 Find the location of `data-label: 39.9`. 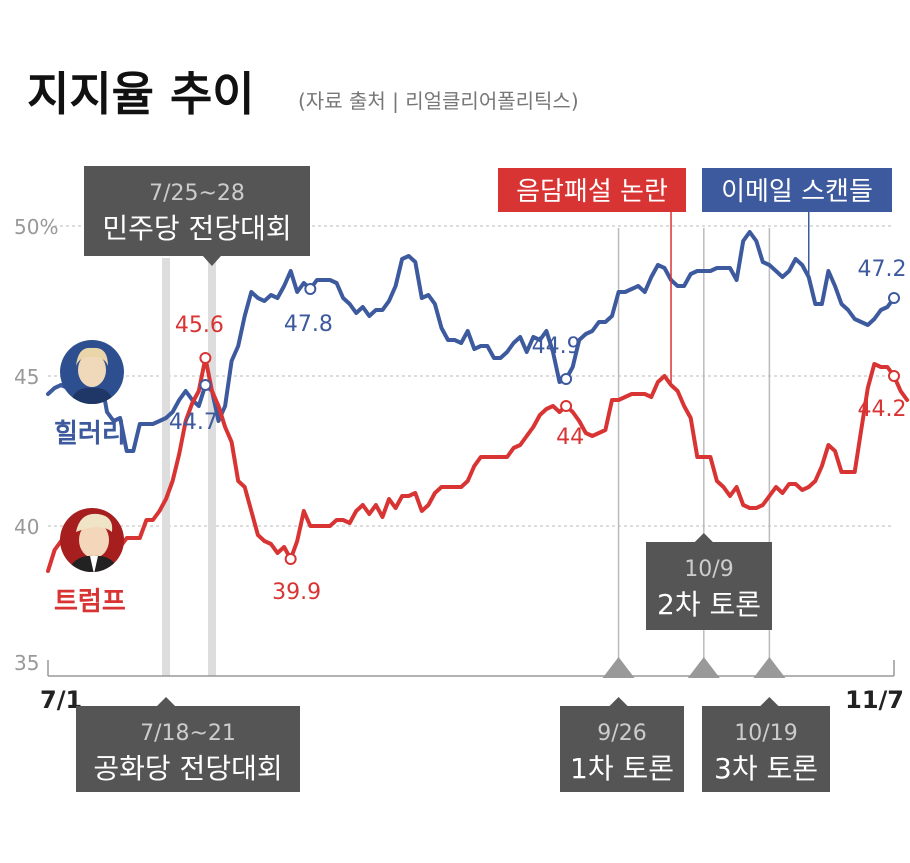

data-label: 39.9 is located at coordinates (296, 592).